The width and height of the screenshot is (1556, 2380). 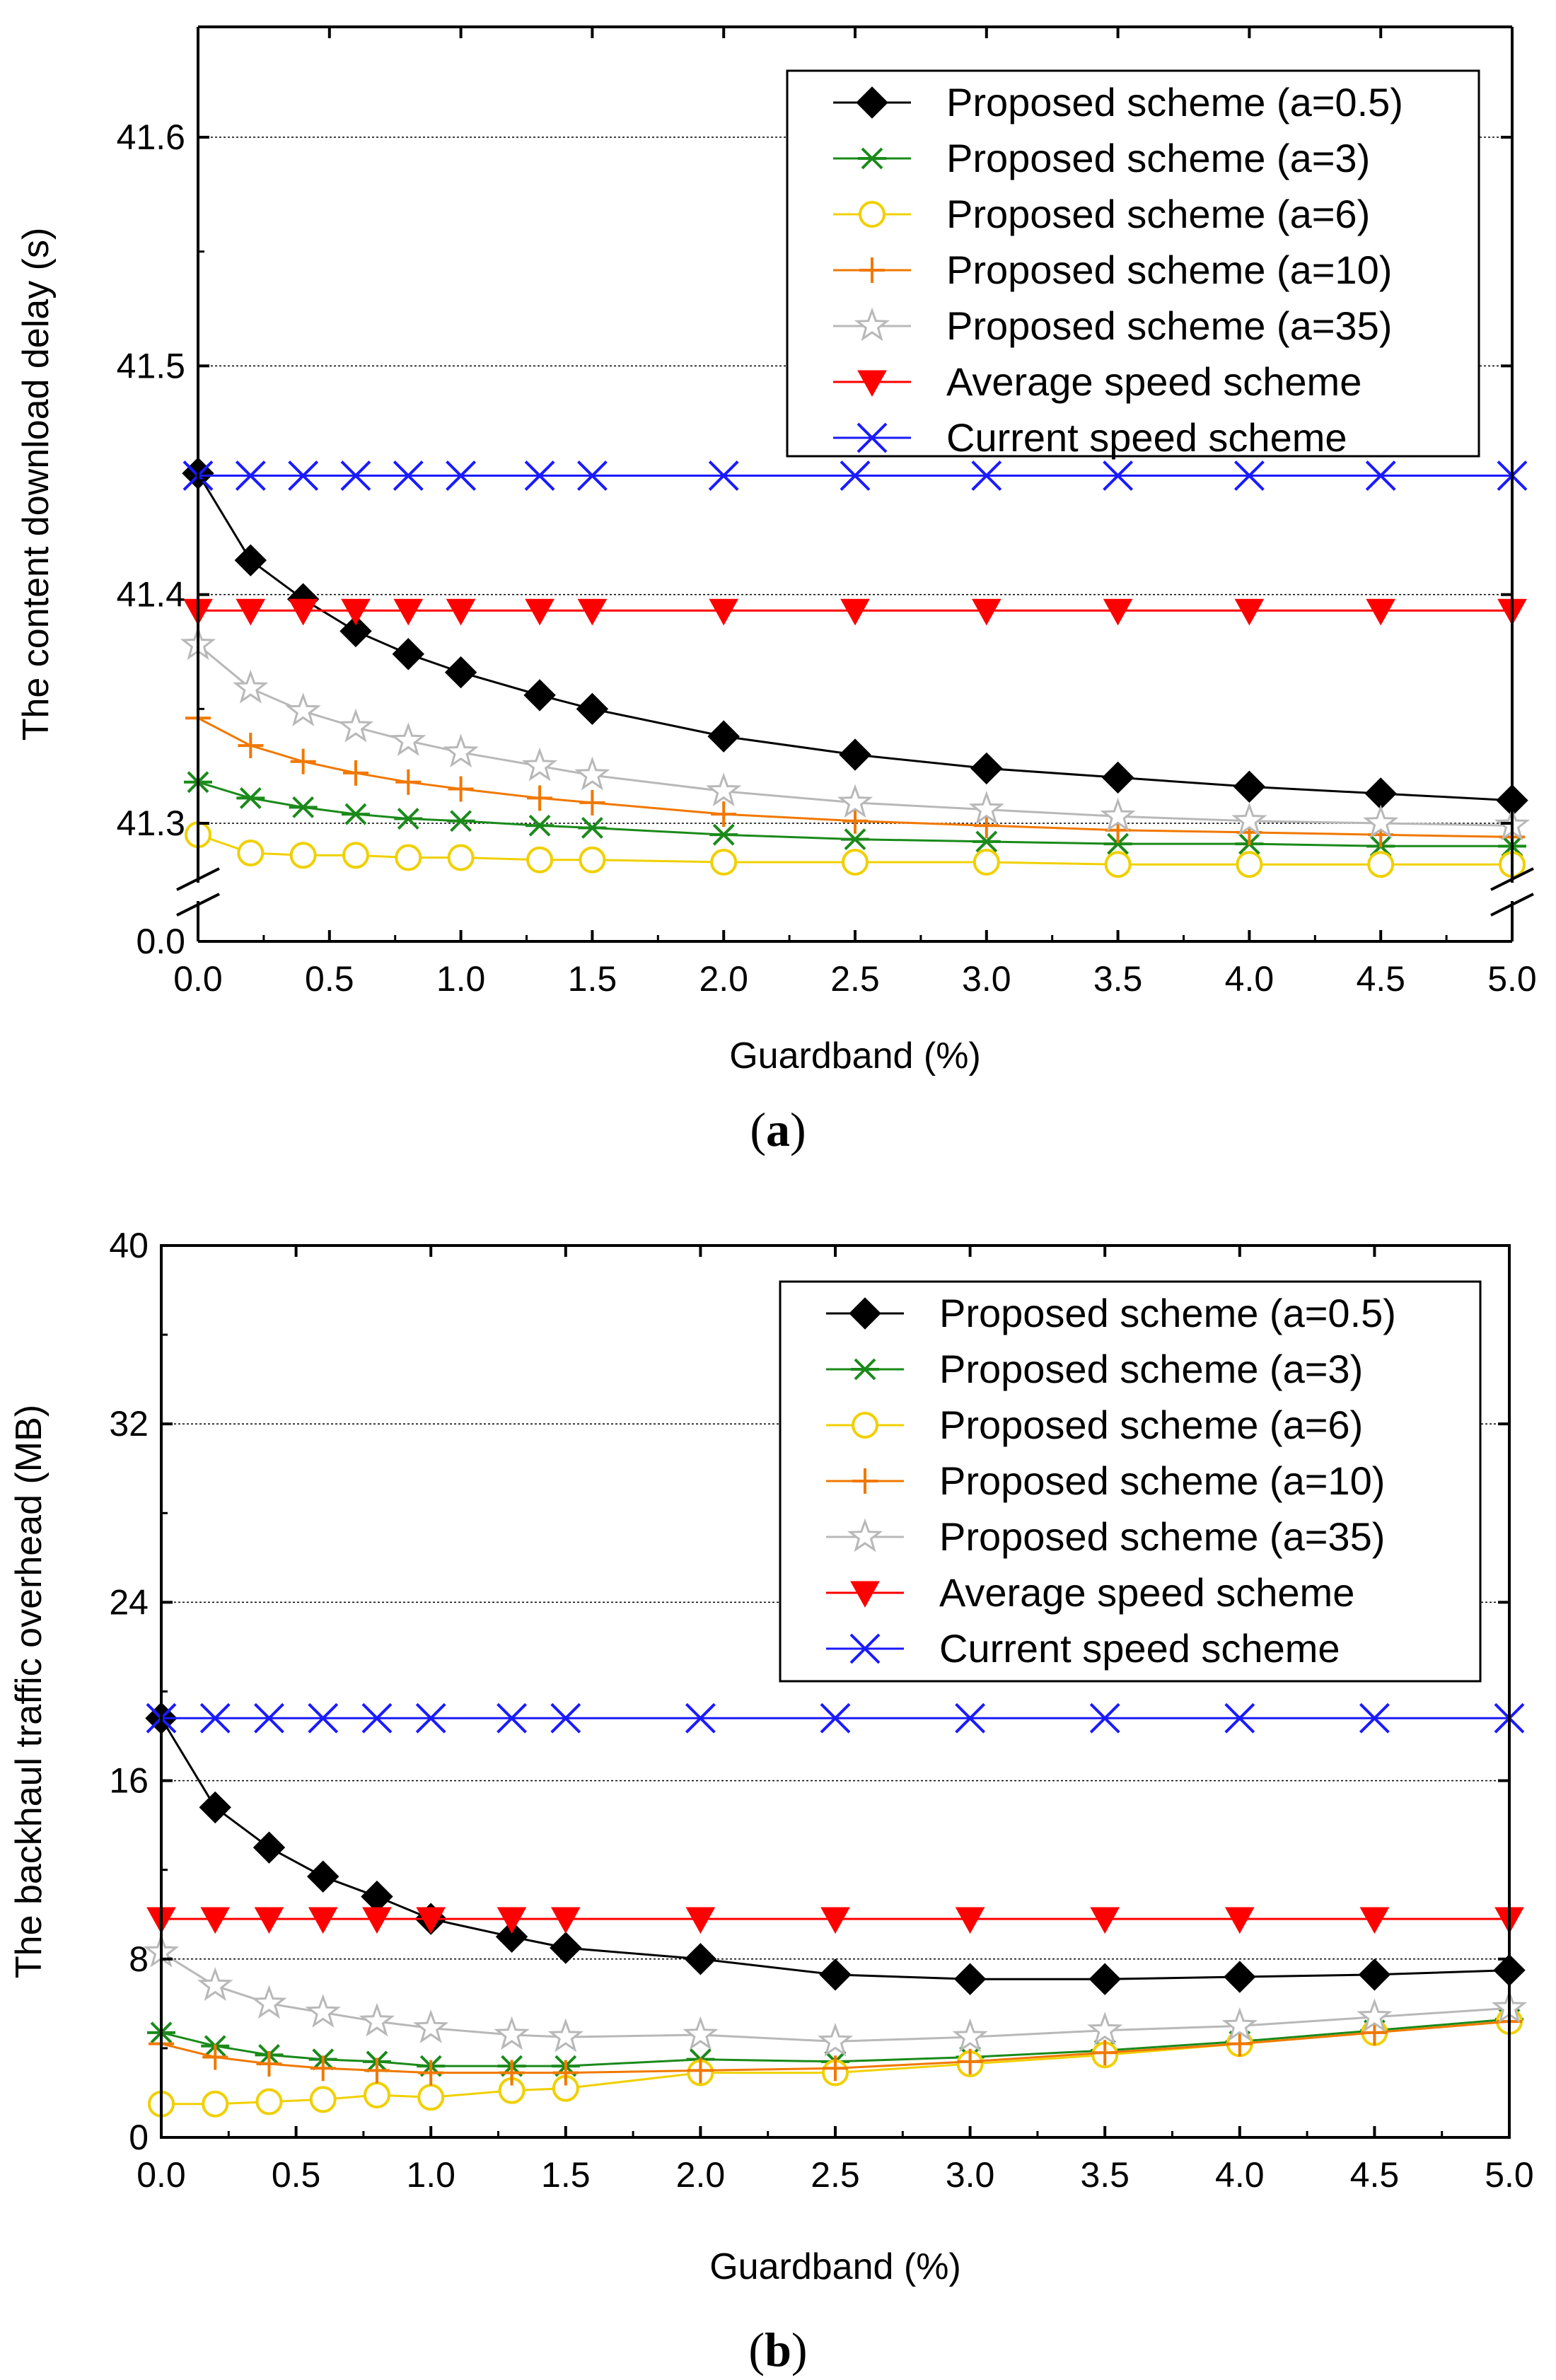 I want to click on break-mark, so click(x=198, y=879).